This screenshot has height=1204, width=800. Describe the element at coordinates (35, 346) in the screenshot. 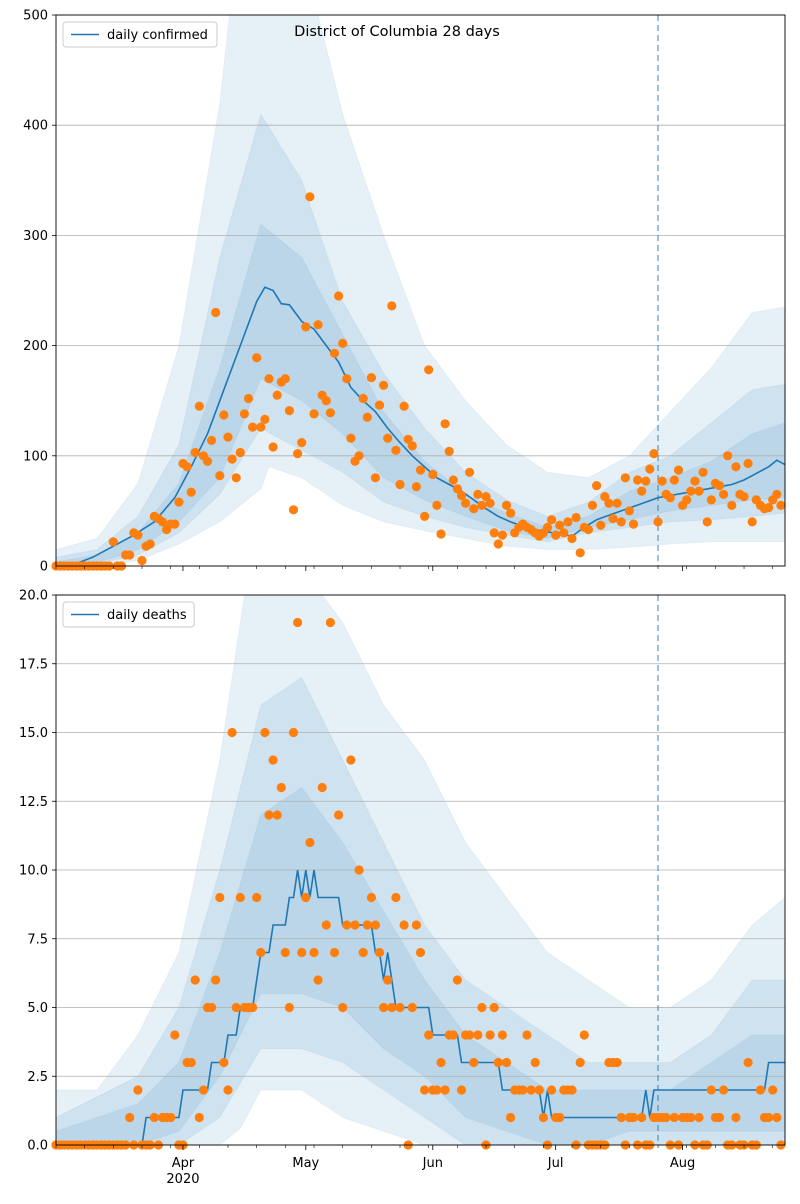

I see `y-tick-label: 200` at that location.